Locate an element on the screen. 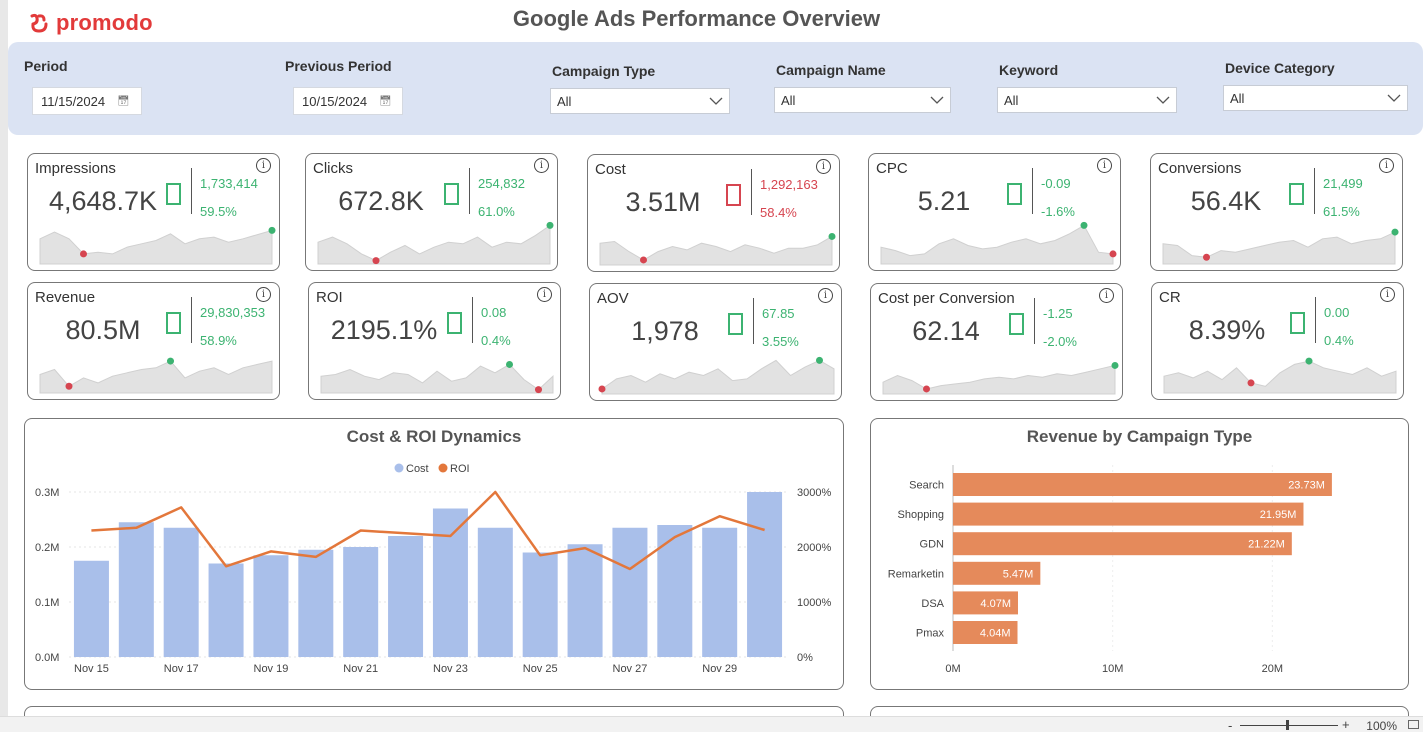 This screenshot has height=732, width=1423. revenue-bar-pmax is located at coordinates (985, 632).